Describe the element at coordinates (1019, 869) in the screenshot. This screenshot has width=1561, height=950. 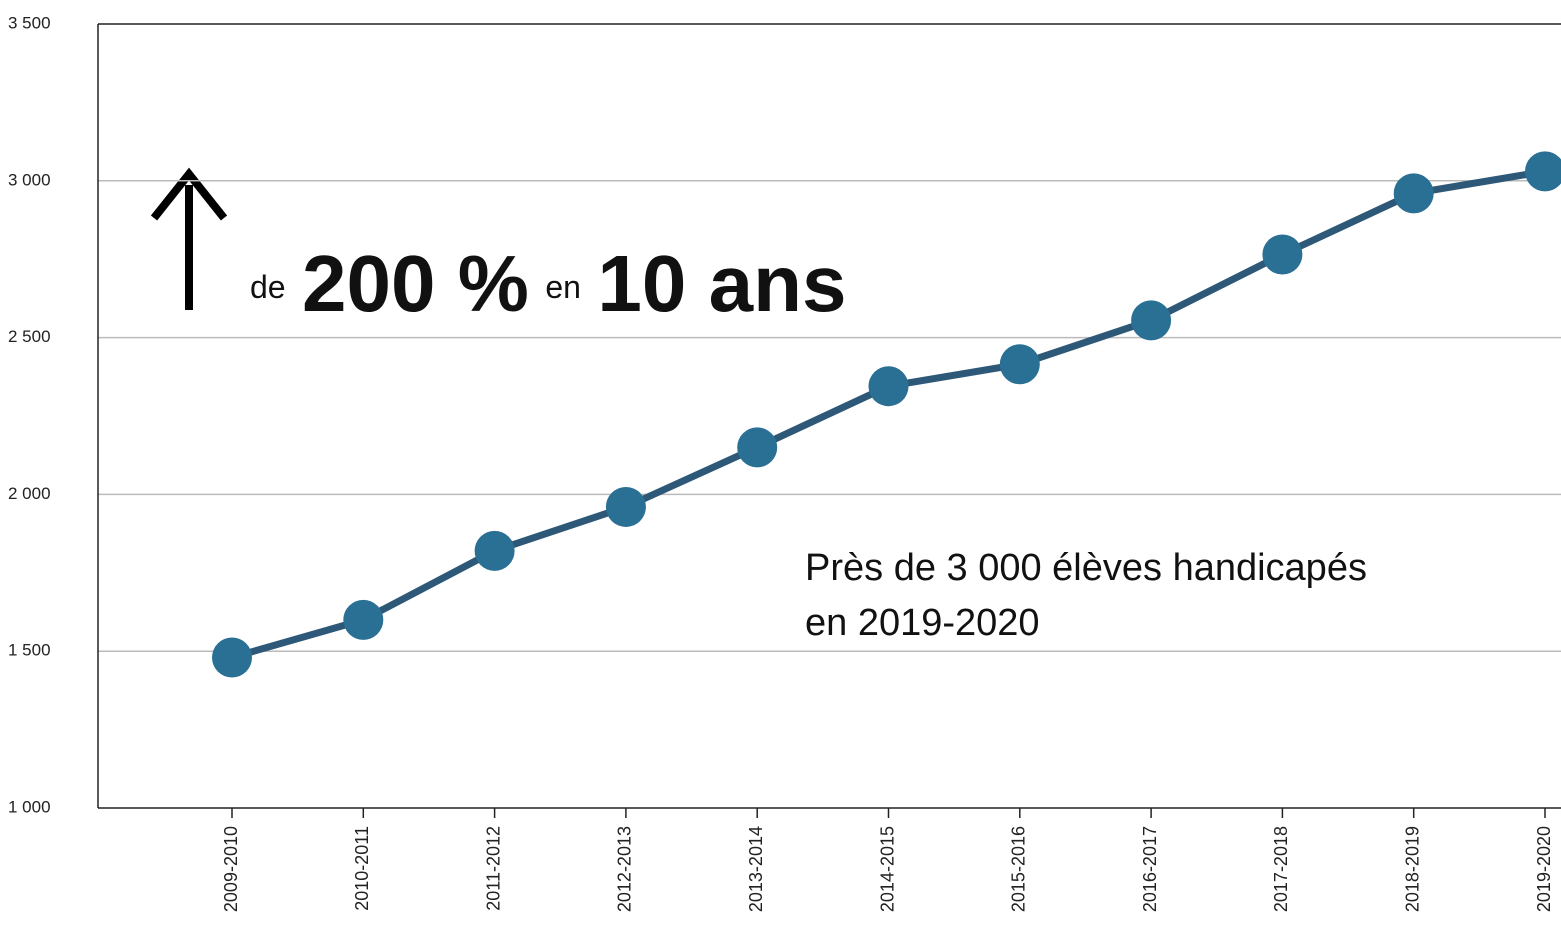
I see `x-tick-label: 2015-2016` at that location.